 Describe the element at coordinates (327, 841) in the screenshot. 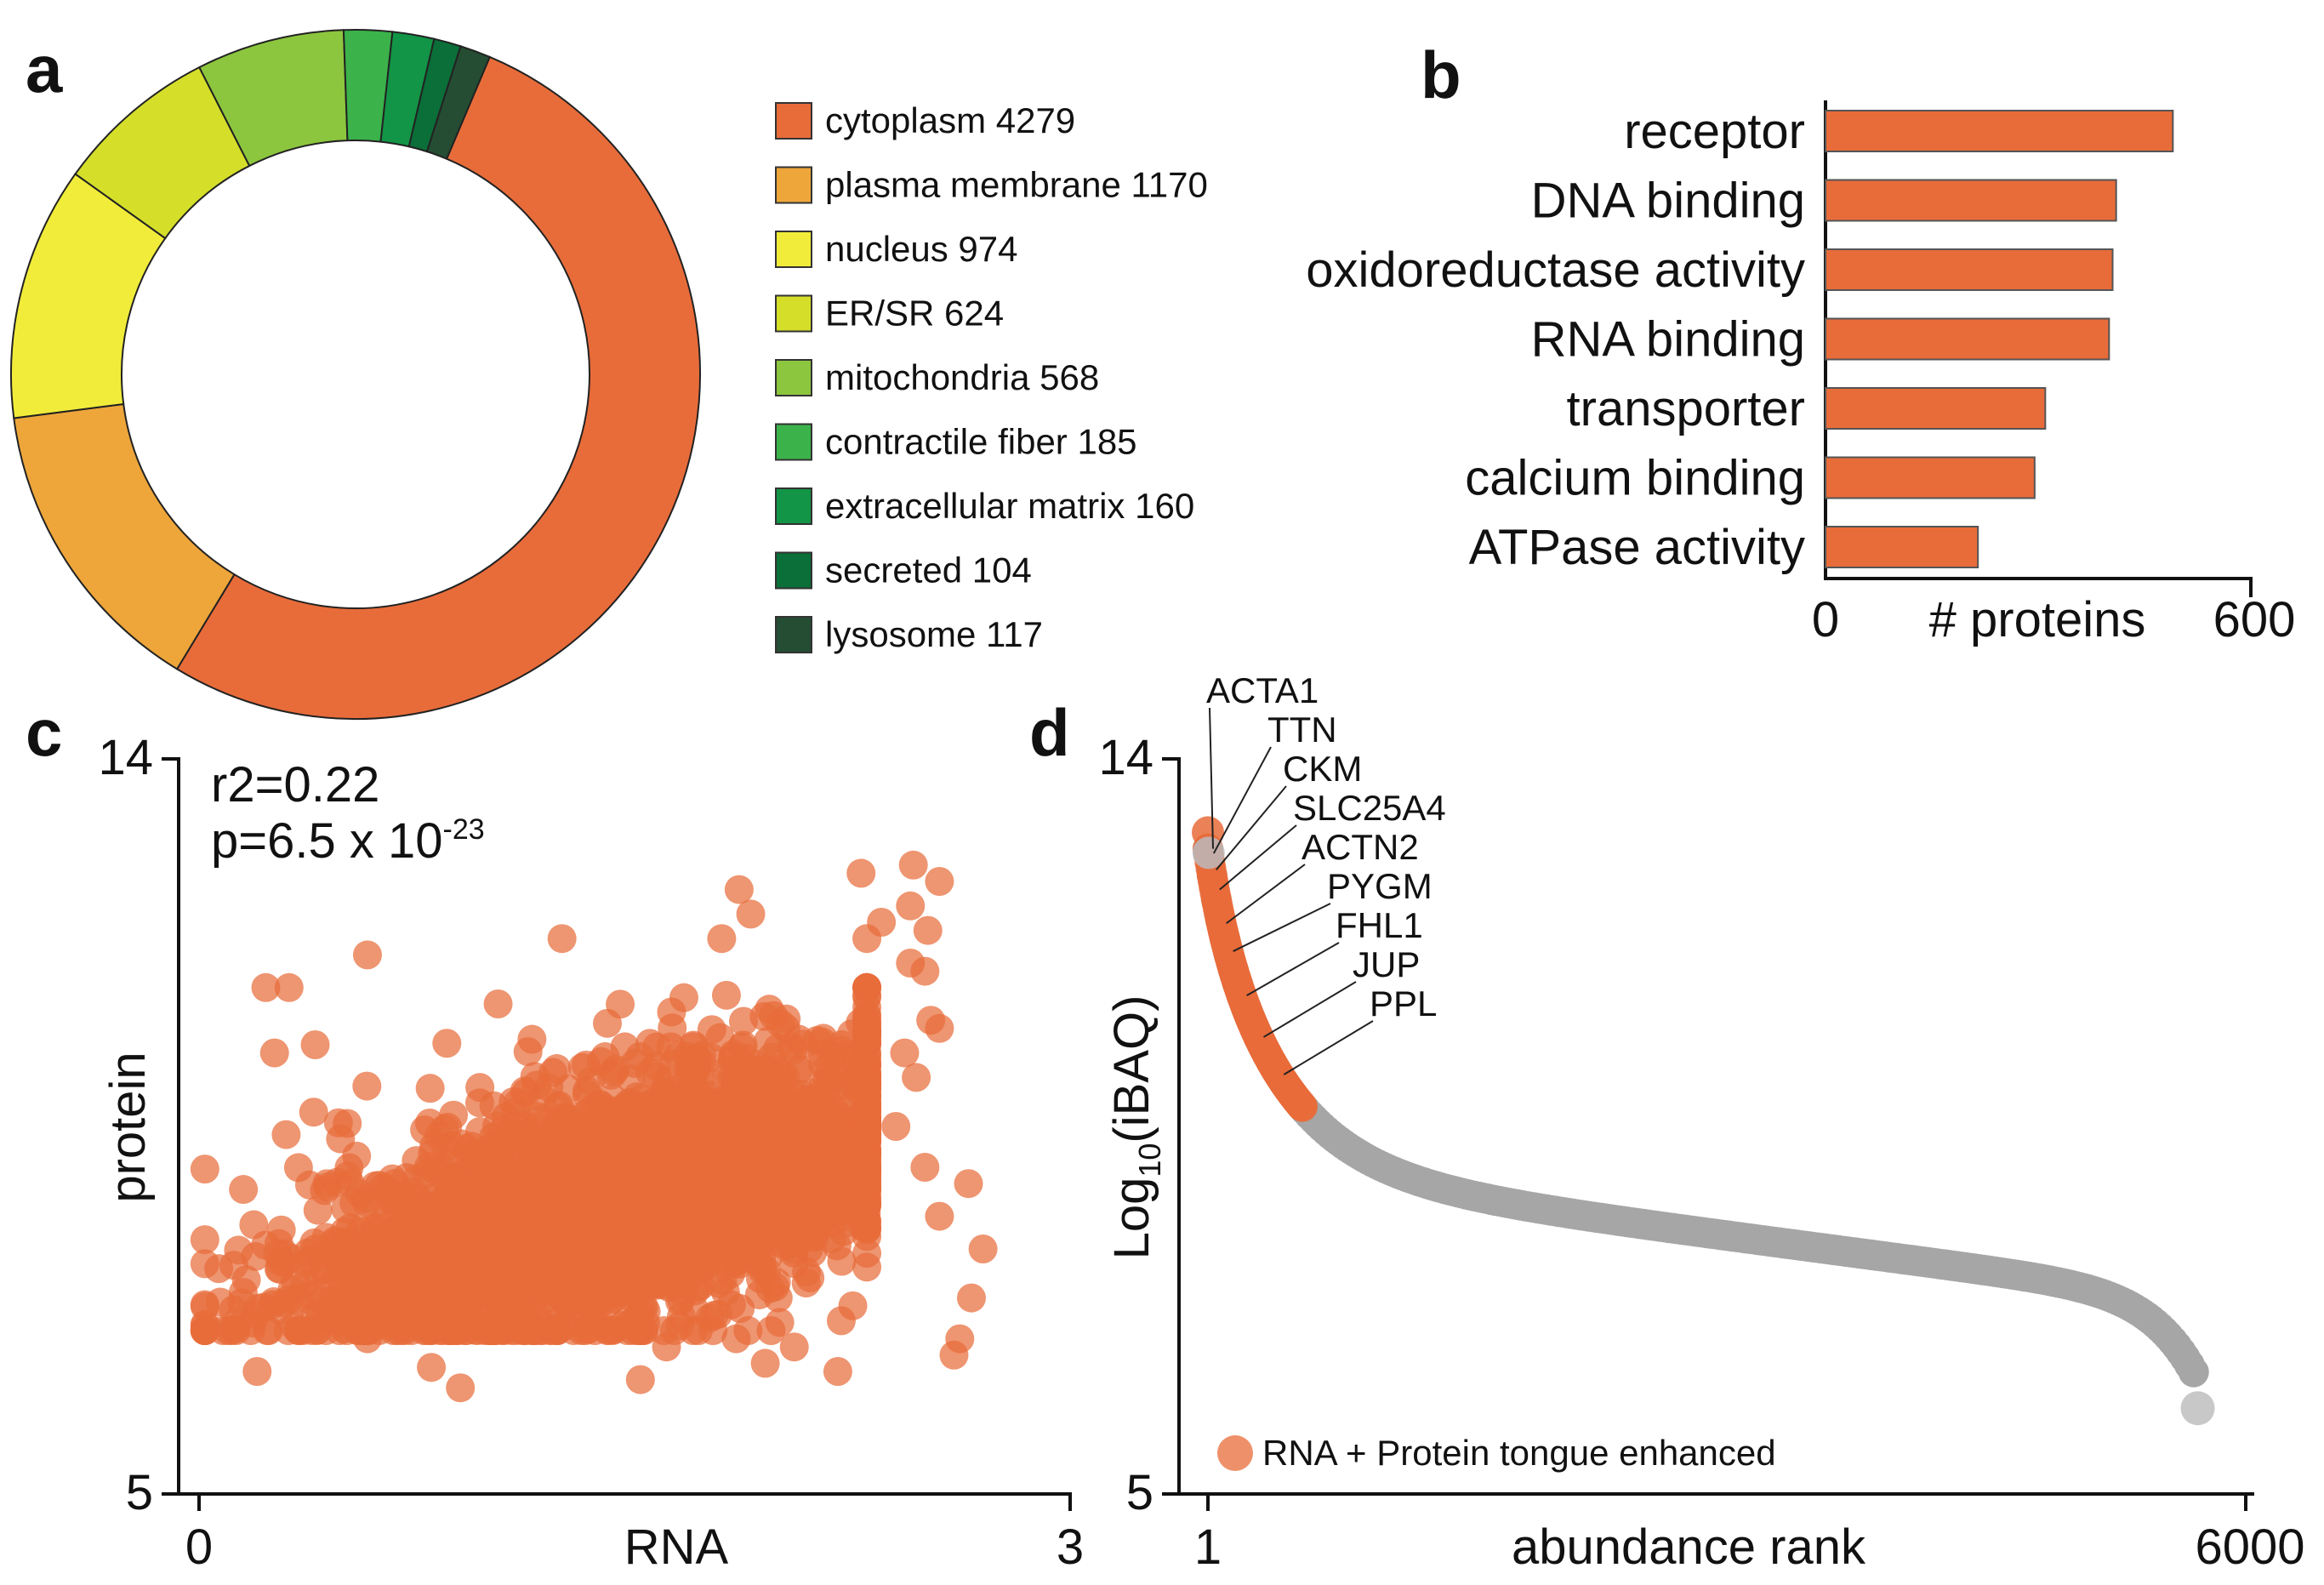

I see `panel-c-annotation-p-text: p=6.5 x 10` at that location.